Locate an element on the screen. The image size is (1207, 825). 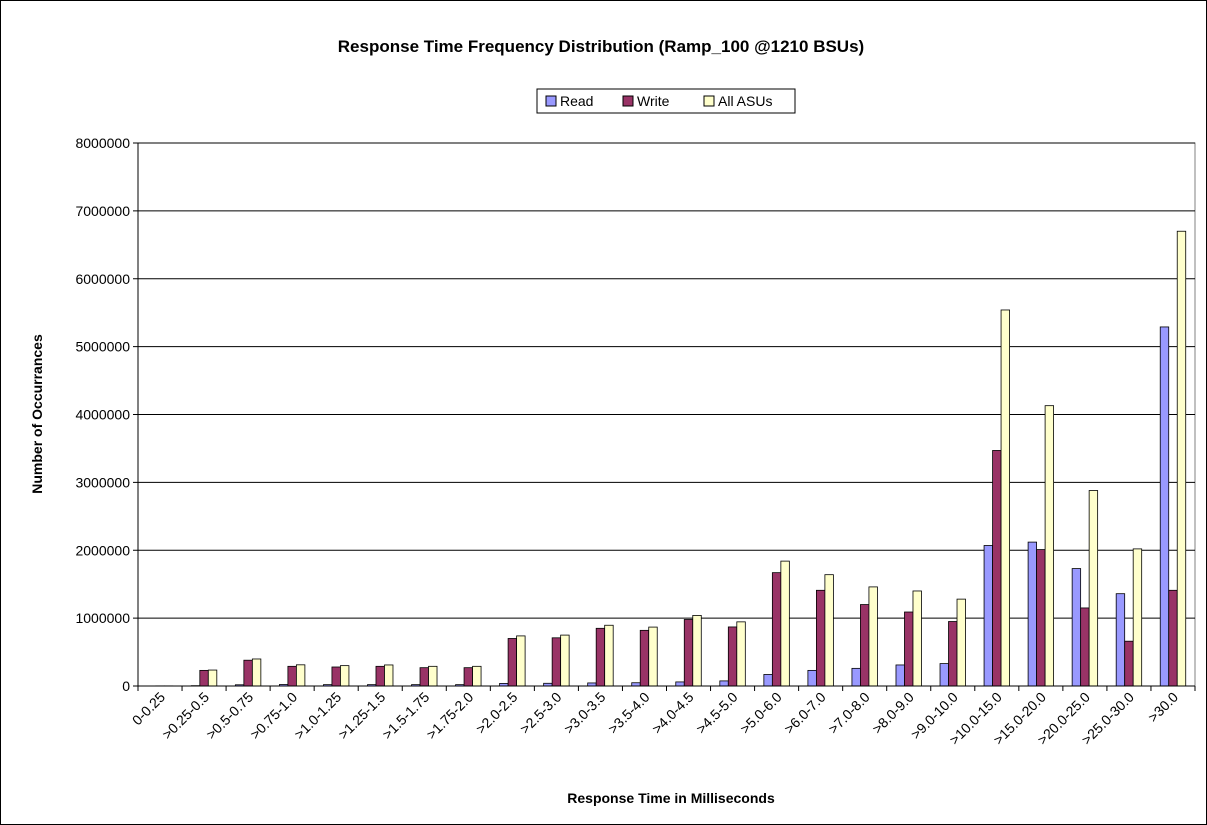
x-axis-title: Response Time in Milliseconds is located at coordinates (671, 798).